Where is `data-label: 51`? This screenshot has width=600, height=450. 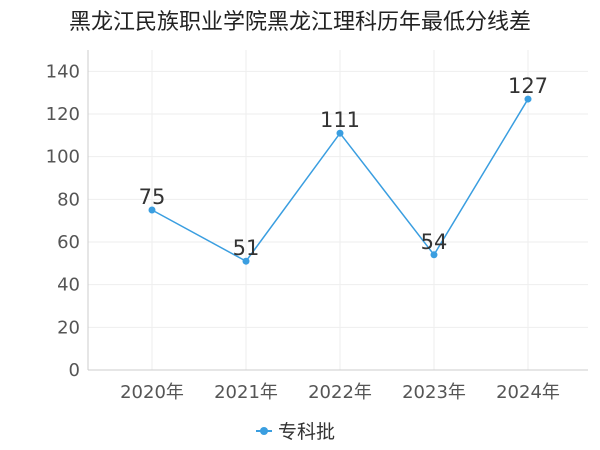
data-label: 51 is located at coordinates (246, 248).